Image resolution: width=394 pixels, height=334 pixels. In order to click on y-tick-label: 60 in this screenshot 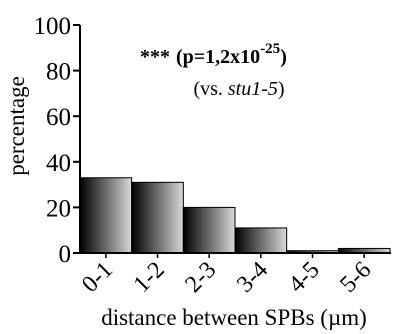, I will do `click(58, 117)`.